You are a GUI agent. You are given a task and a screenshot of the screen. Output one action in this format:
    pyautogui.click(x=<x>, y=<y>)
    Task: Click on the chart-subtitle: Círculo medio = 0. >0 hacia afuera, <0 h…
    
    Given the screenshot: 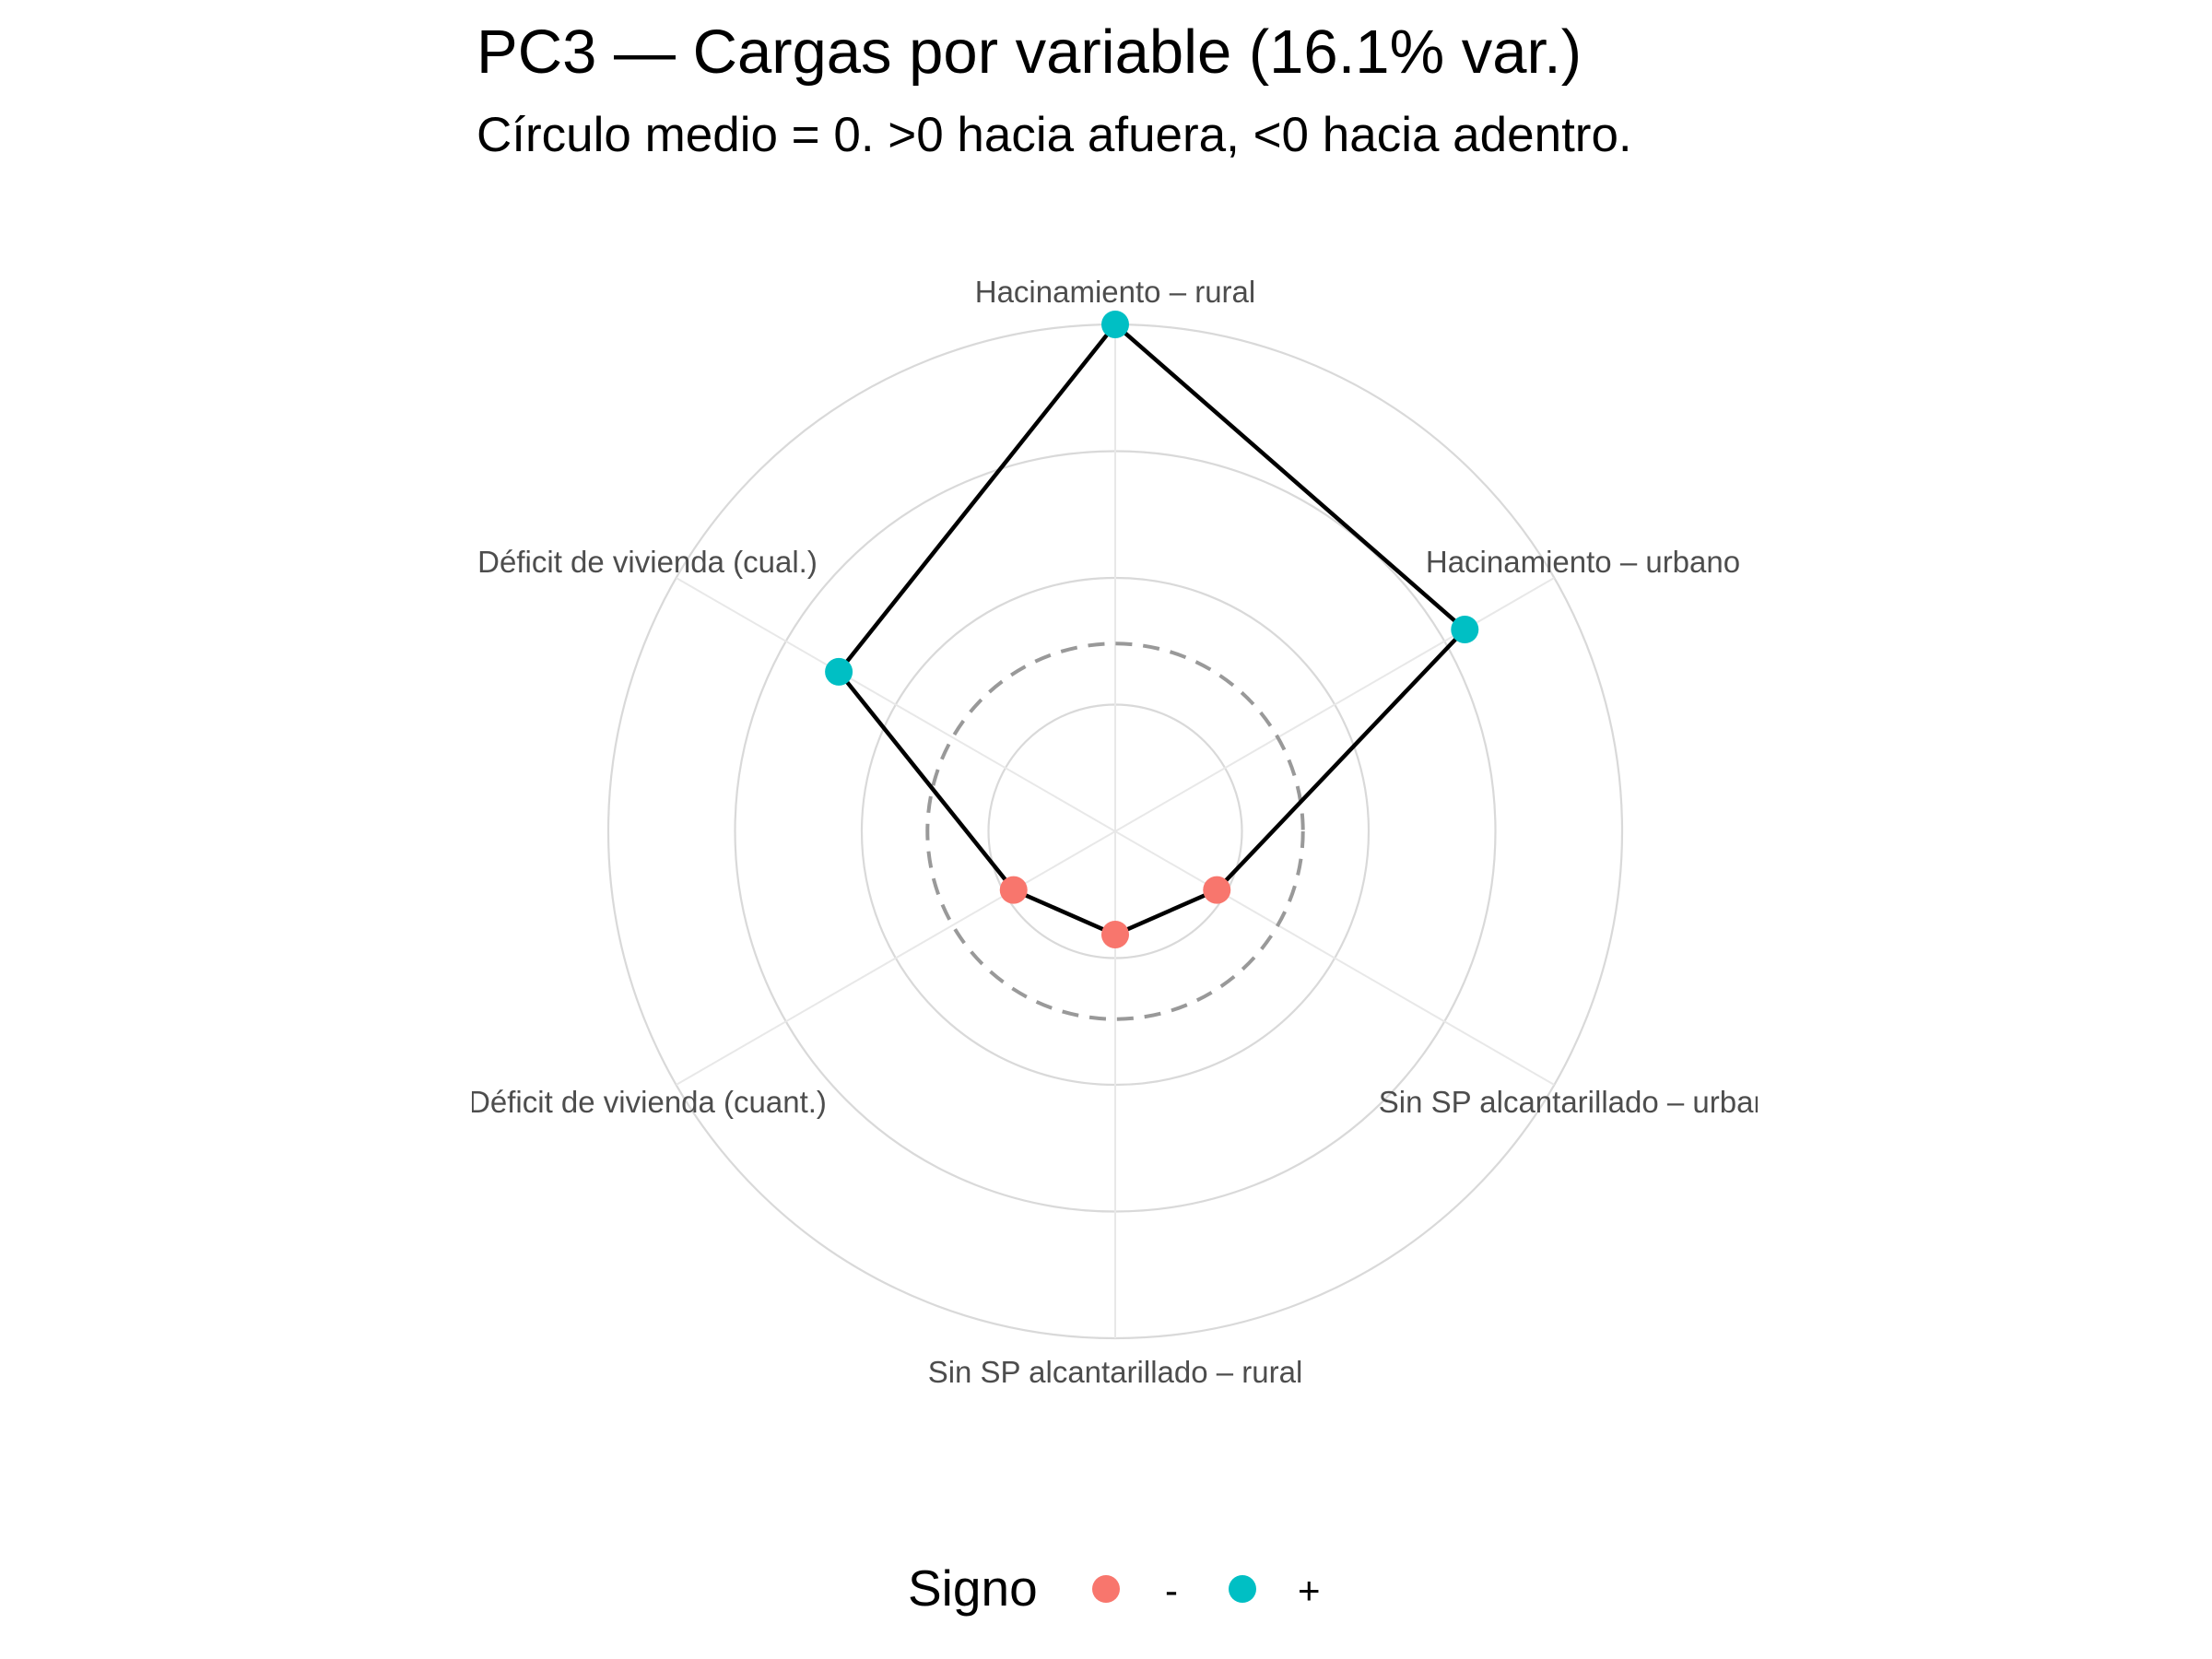 What is the action you would take?
    pyautogui.click(x=1054, y=135)
    